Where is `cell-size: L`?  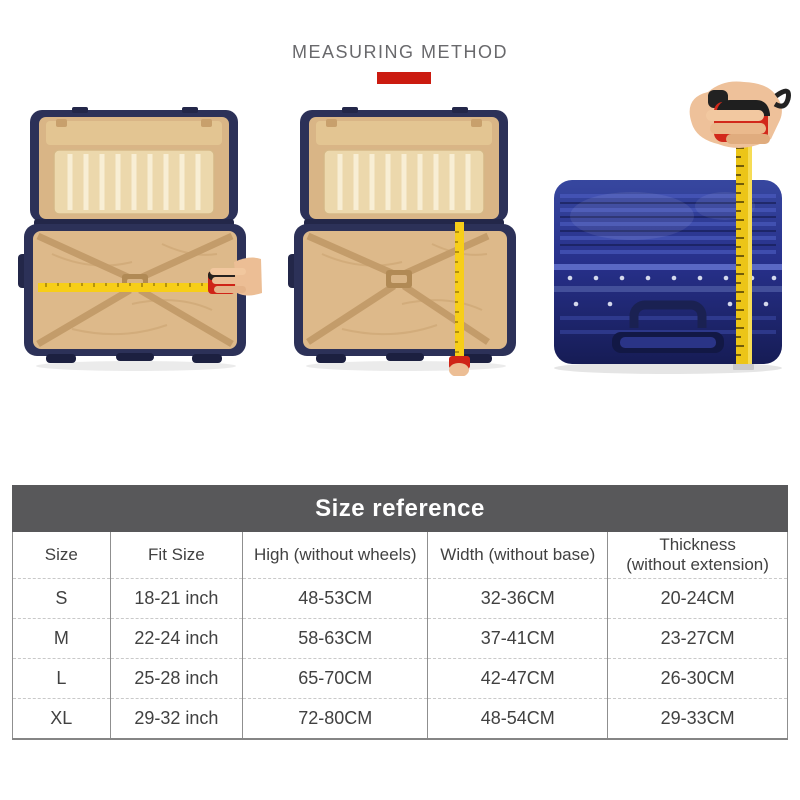 cell-size: L is located at coordinates (61, 678).